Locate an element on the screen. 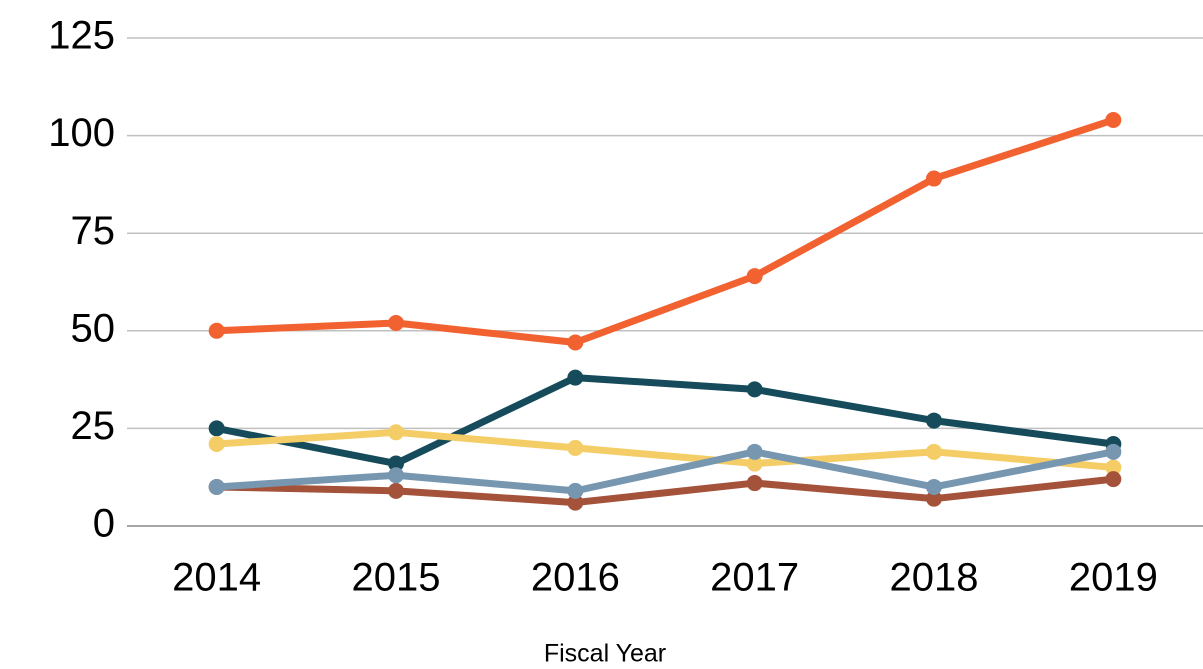  x-tick-label: 2017 is located at coordinates (754, 578).